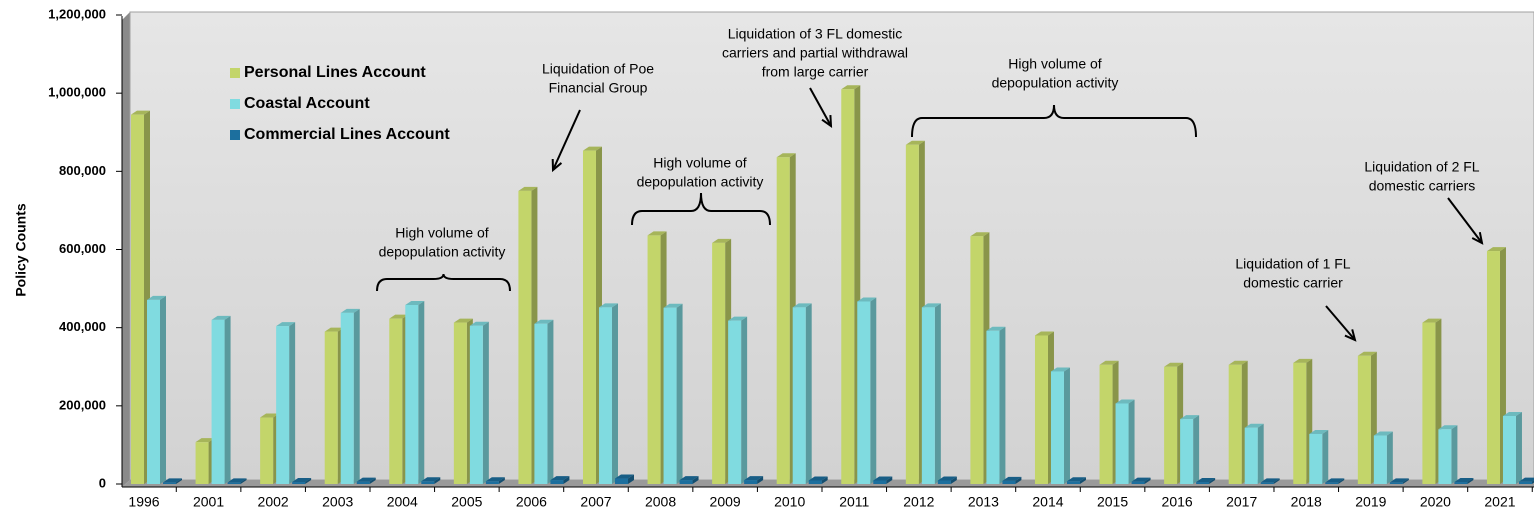 The height and width of the screenshot is (513, 1534). What do you see at coordinates (1054, 64) in the screenshot?
I see `annotation: High volume of` at bounding box center [1054, 64].